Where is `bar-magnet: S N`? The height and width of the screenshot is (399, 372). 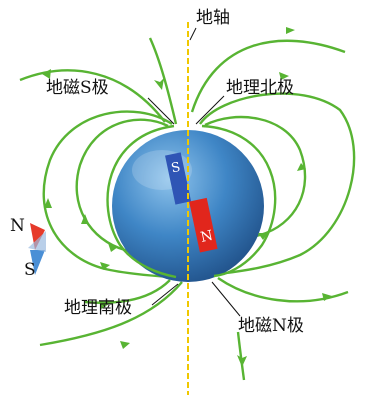 bar-magnet: S N is located at coordinates (191, 202).